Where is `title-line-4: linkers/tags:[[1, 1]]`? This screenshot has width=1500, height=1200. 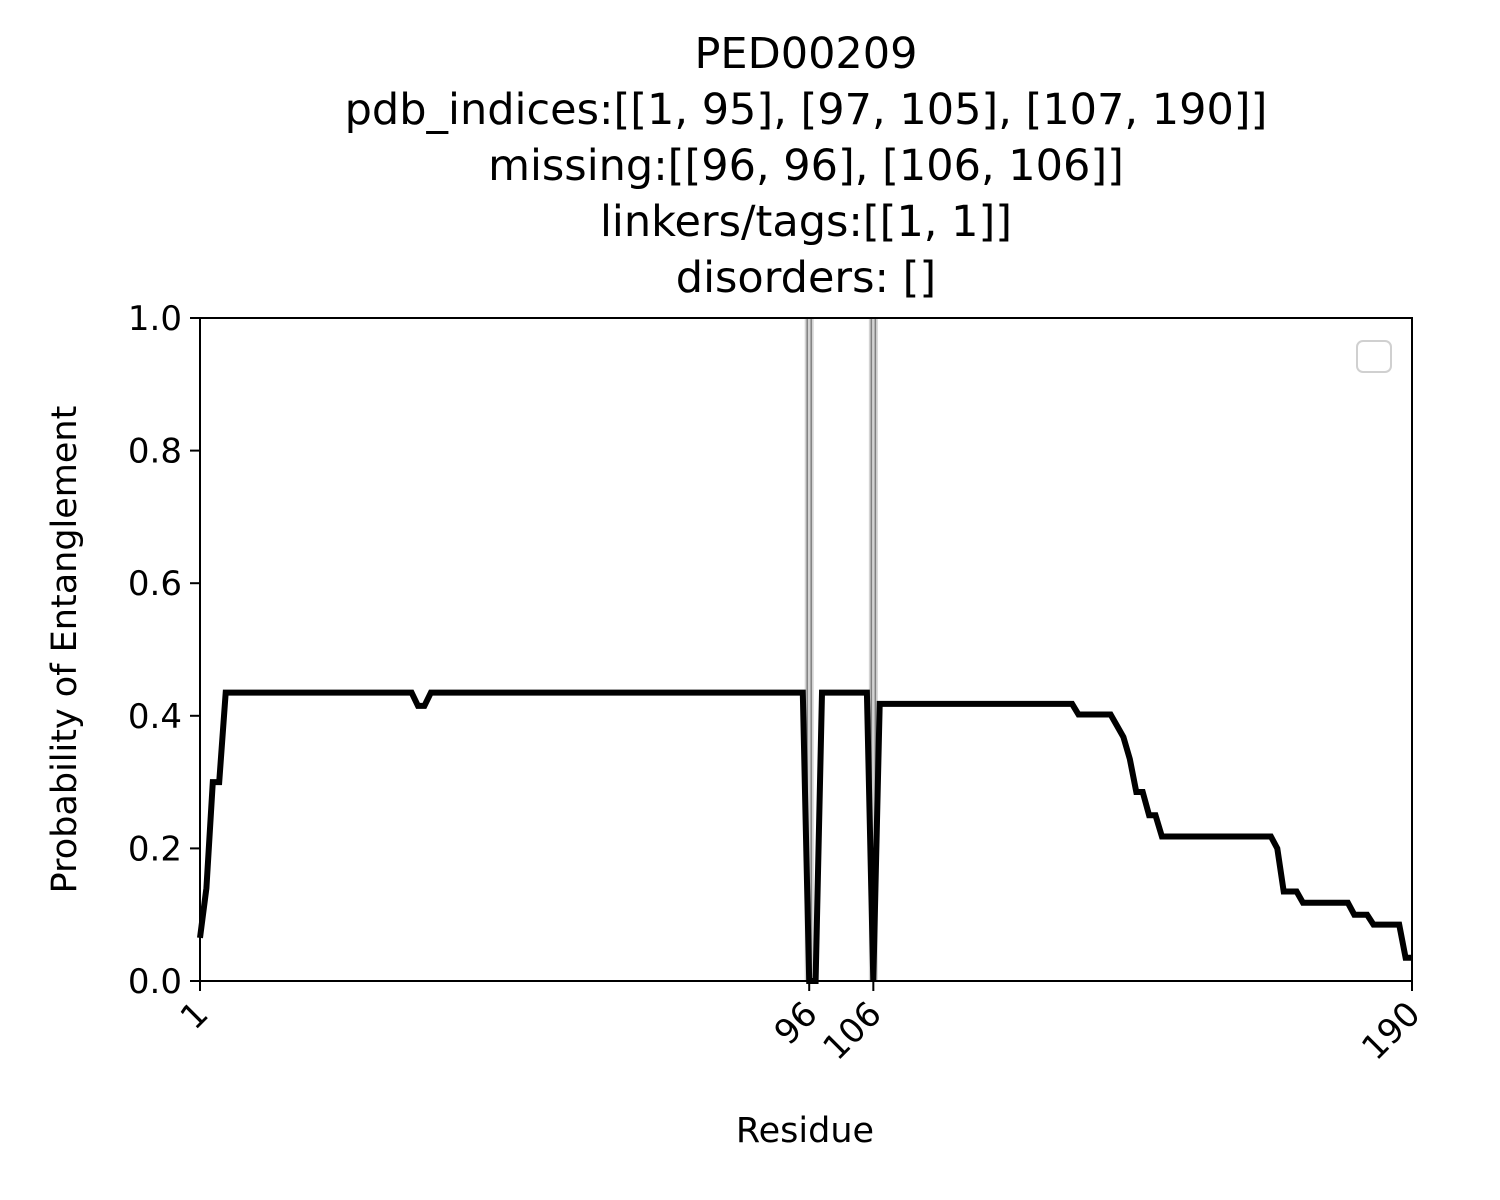
title-line-4: linkers/tags:[[1, 1]] is located at coordinates (806, 222).